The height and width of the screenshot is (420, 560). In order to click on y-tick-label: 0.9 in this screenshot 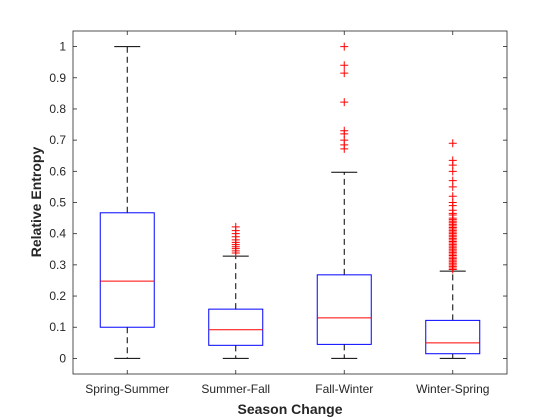, I will do `click(57, 78)`.